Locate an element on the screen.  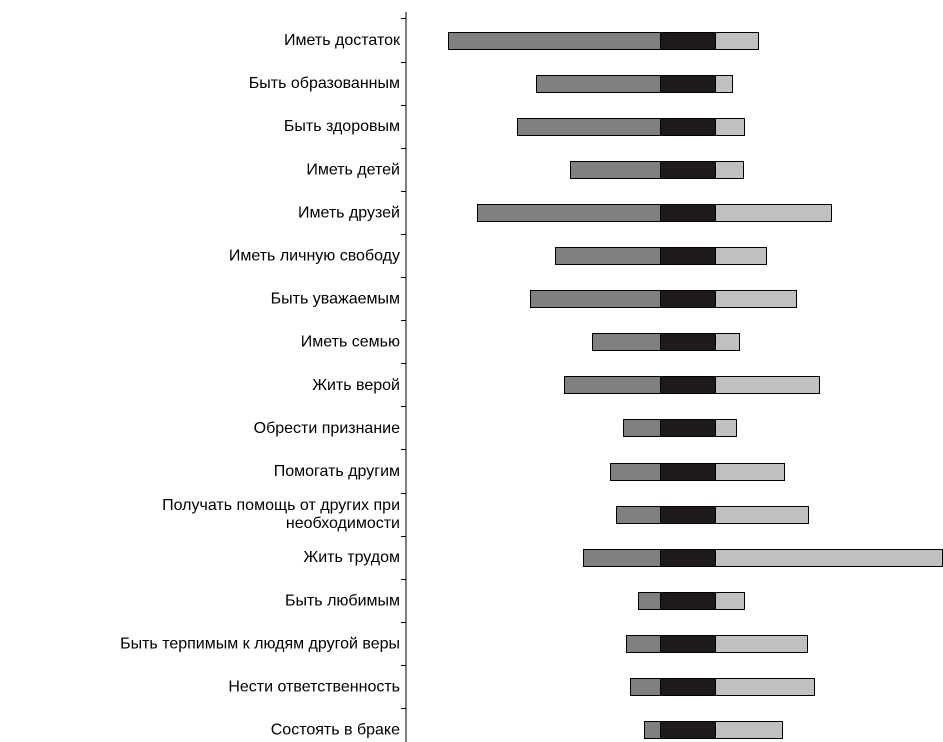
category-label: Иметь детей is located at coordinates (353, 169).